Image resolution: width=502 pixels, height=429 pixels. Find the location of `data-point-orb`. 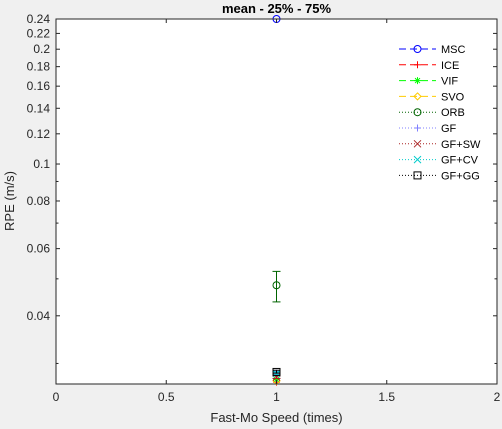

data-point-orb is located at coordinates (276, 285).